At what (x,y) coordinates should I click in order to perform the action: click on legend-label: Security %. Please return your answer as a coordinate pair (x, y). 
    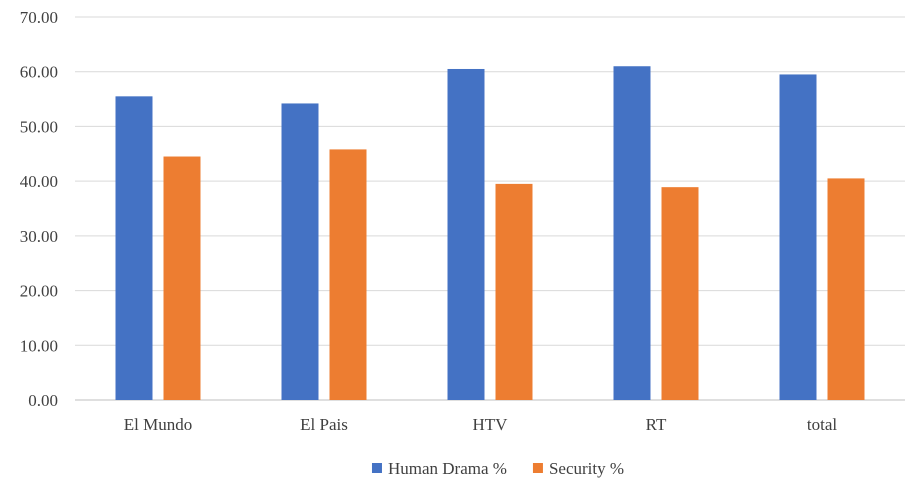
    Looking at the image, I should click on (586, 468).